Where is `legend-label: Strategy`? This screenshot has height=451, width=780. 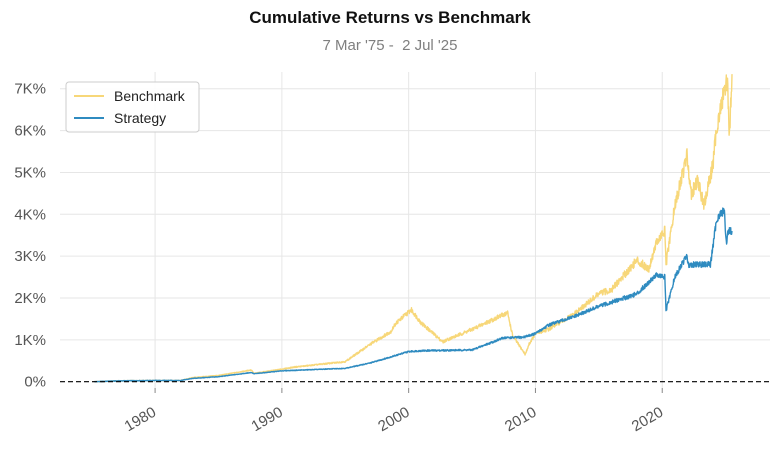 legend-label: Strategy is located at coordinates (140, 118).